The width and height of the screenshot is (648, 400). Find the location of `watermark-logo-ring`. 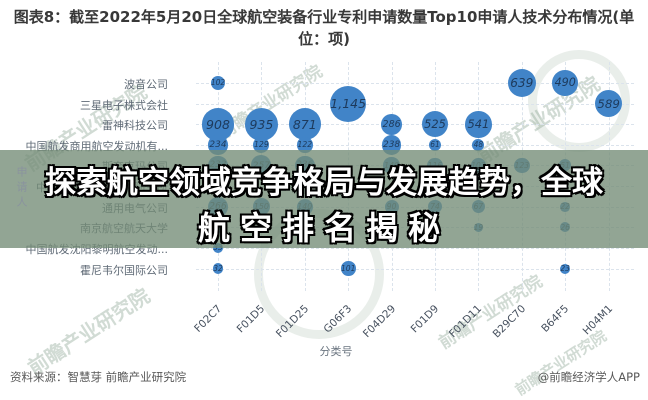

watermark-logo-ring is located at coordinates (579, 101).